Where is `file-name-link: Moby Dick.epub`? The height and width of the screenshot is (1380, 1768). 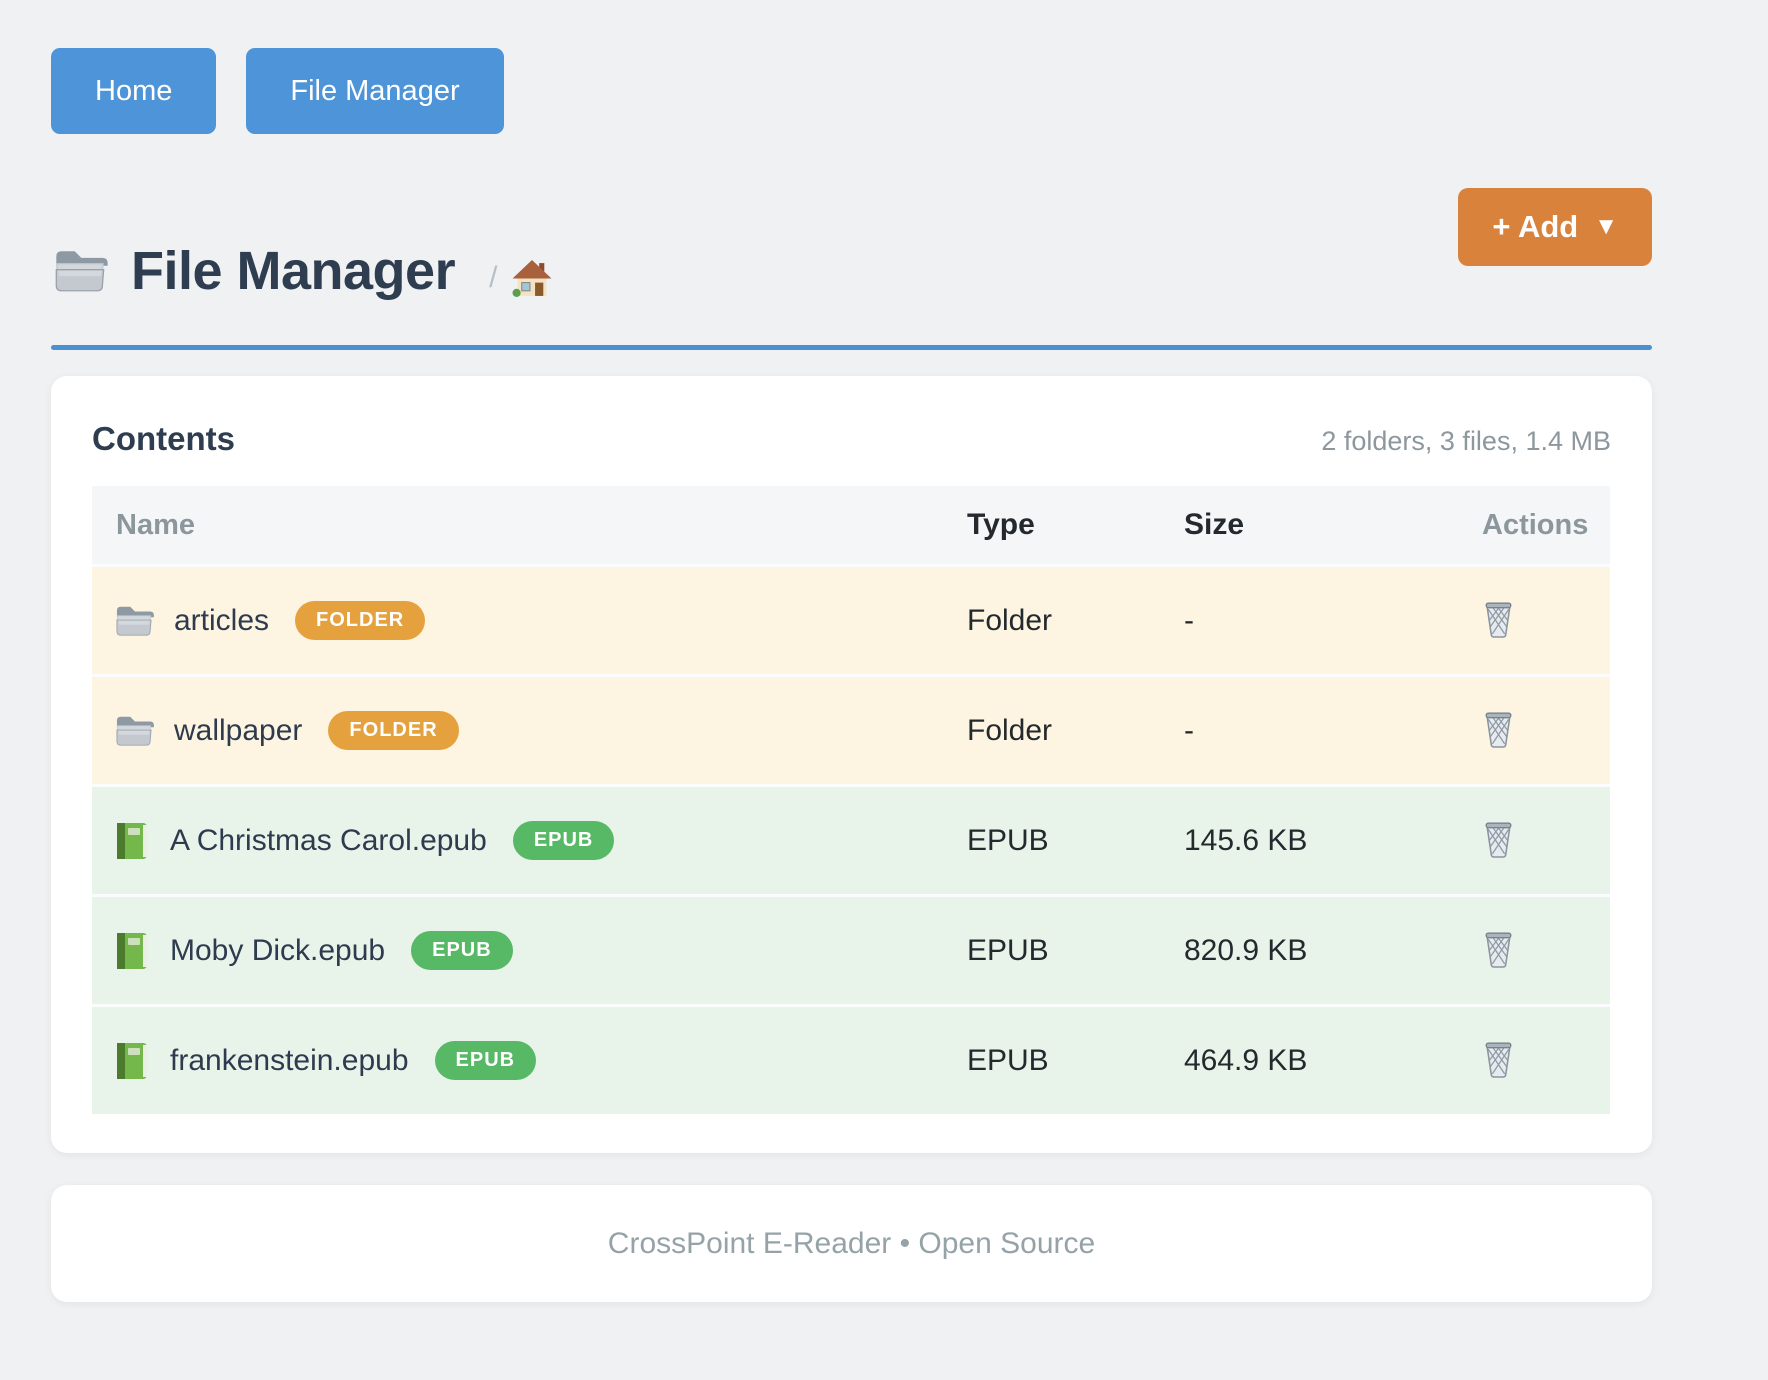 file-name-link: Moby Dick.epub is located at coordinates (278, 950).